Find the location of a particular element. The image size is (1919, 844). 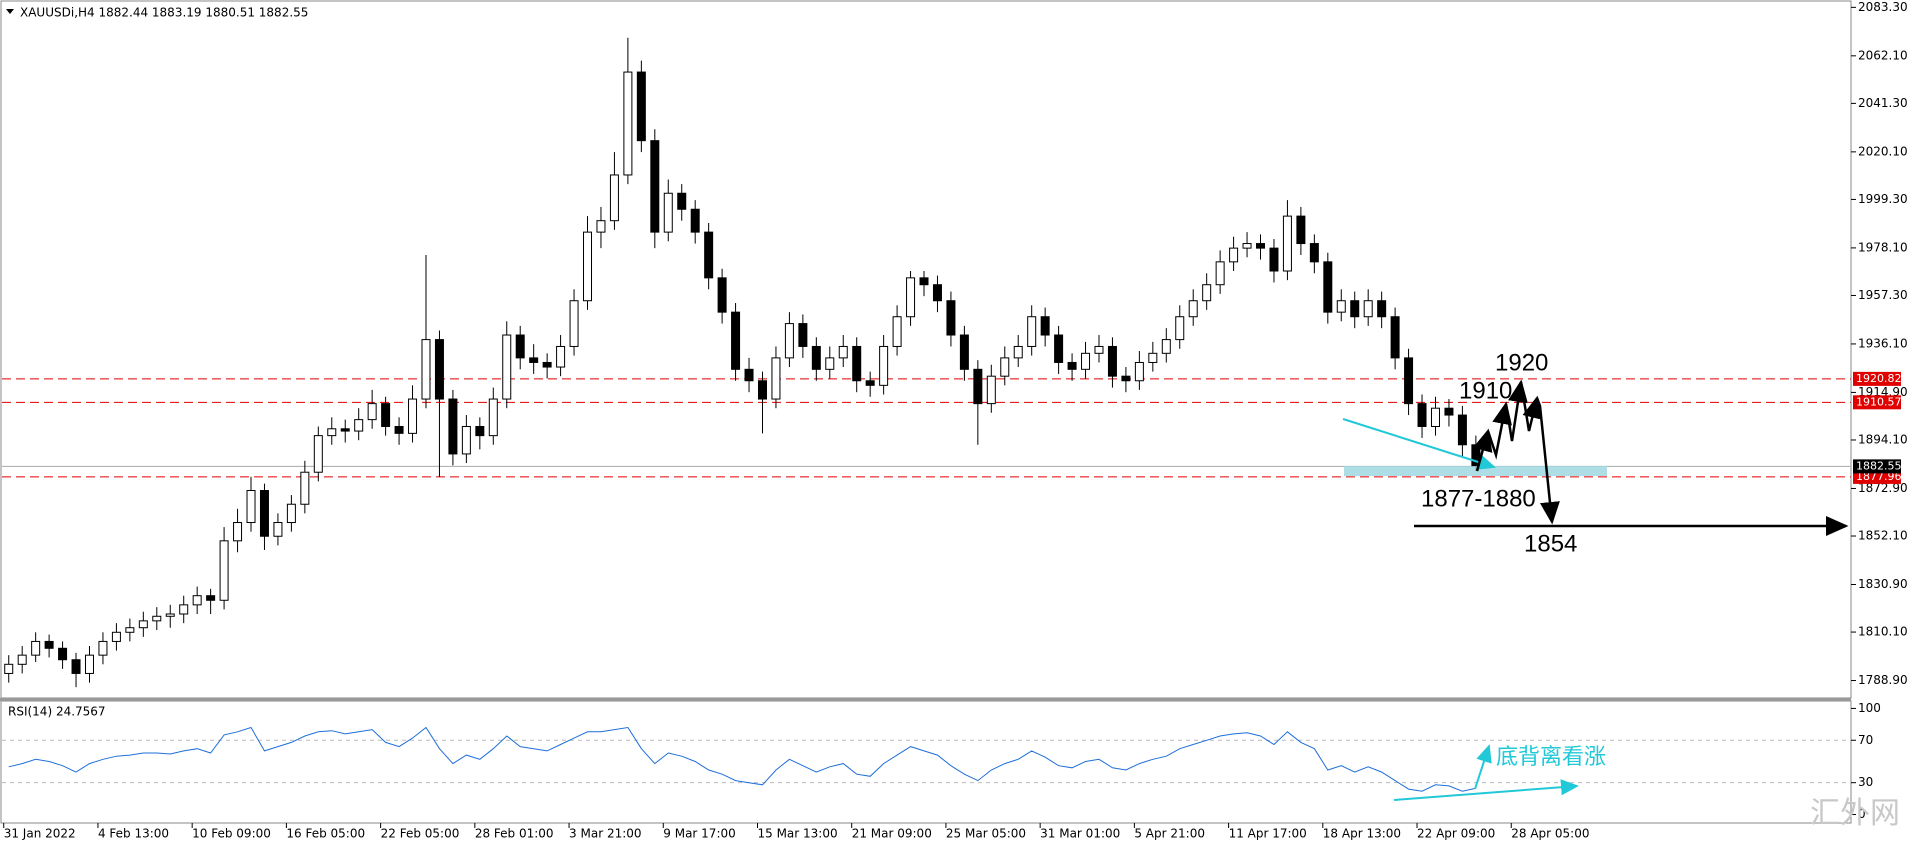

y-tick-label: 100 is located at coordinates (1869, 708).